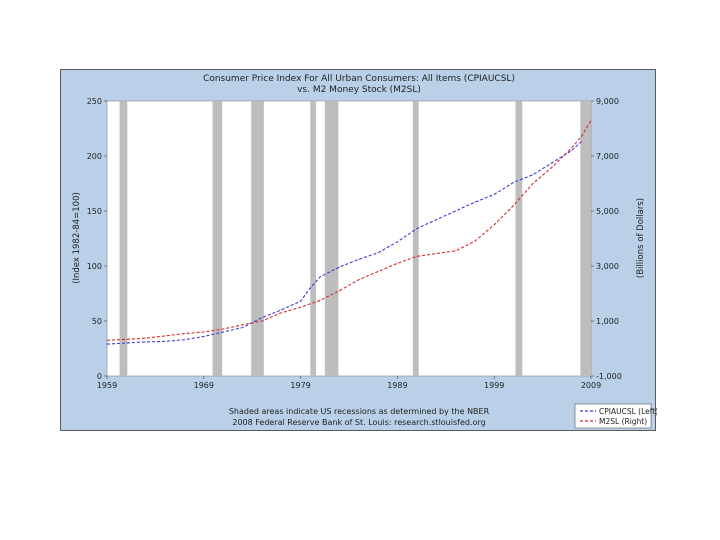 This screenshot has height=540, width=720. I want to click on y-right-tick-label-2: 3,000, so click(607, 266).